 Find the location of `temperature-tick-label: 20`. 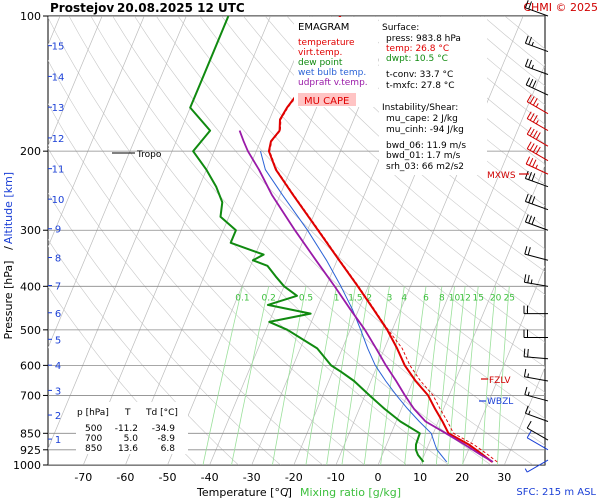

temperature-tick-label: 20 is located at coordinates (462, 477).